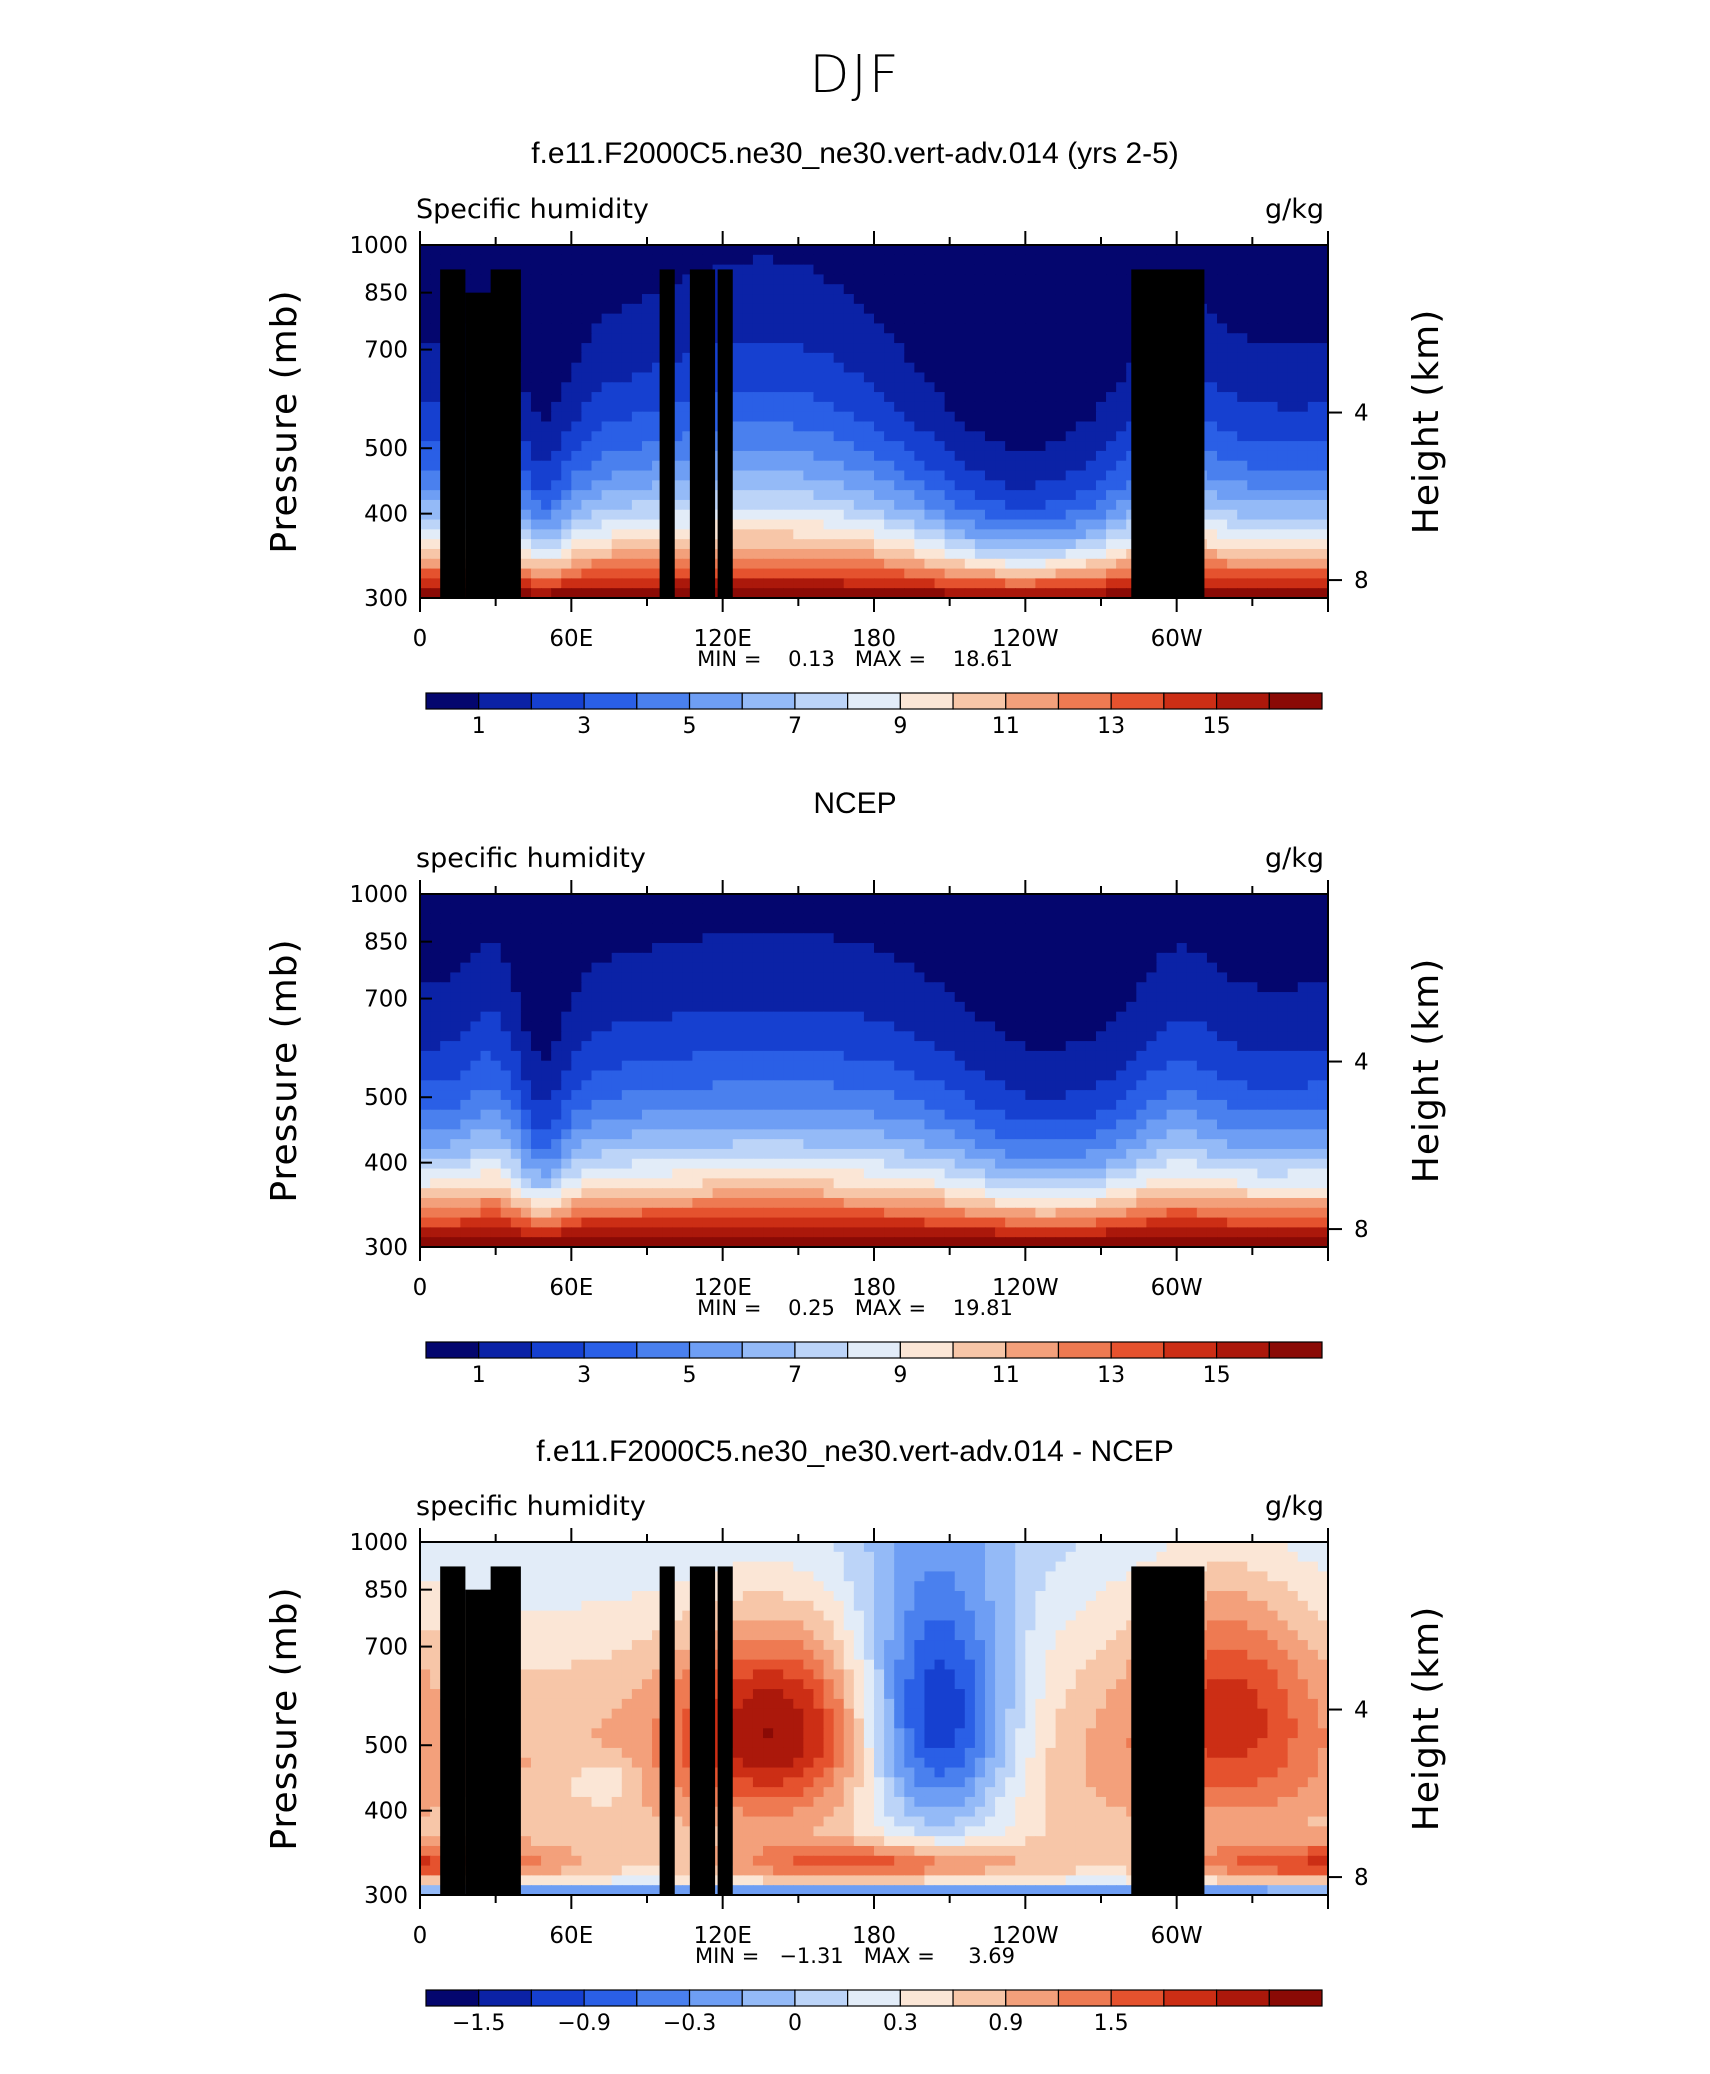  What do you see at coordinates (452, 701) in the screenshot?
I see `colorbar-box` at bounding box center [452, 701].